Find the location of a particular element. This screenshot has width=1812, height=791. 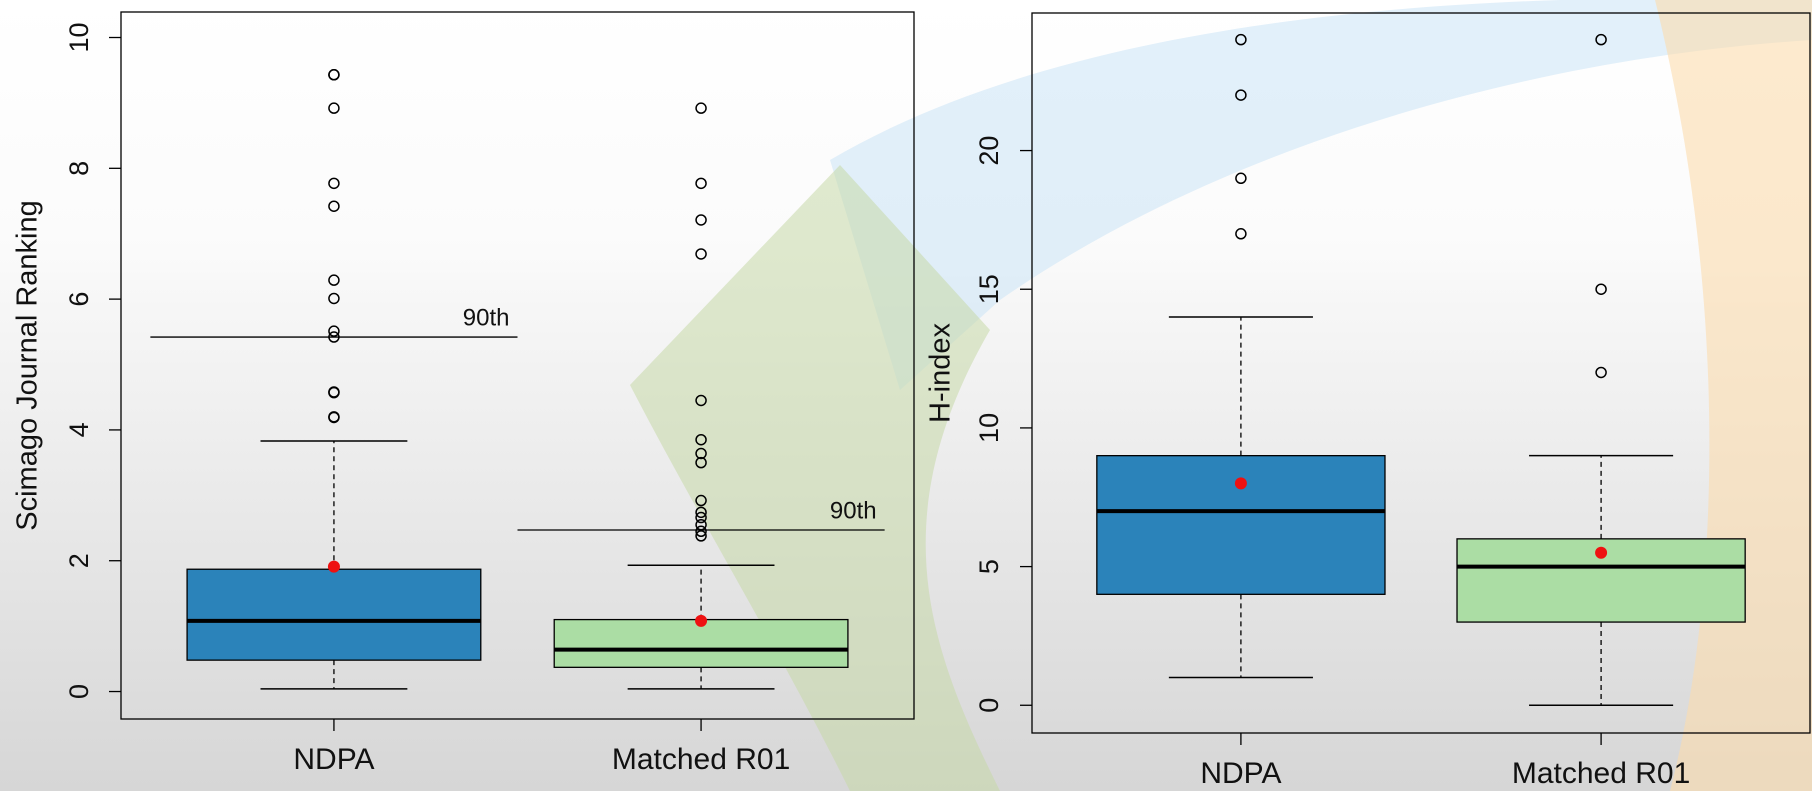

y-tick-label: 2 is located at coordinates (79, 560).